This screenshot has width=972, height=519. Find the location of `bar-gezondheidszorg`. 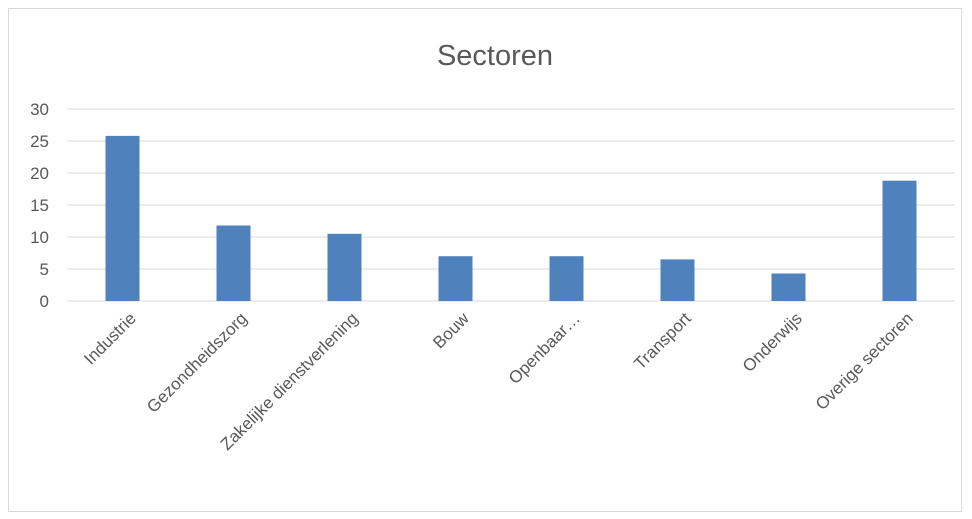

bar-gezondheidszorg is located at coordinates (233, 263).